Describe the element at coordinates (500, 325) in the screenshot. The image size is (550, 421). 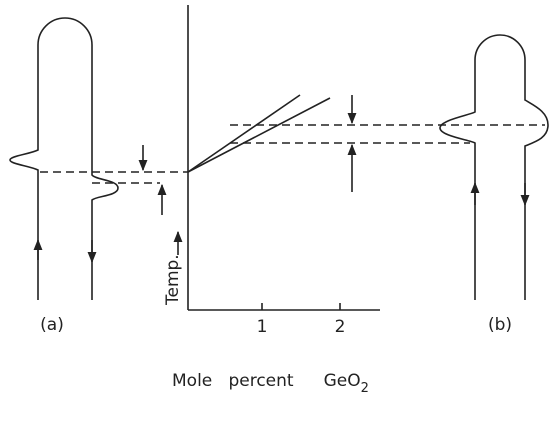
I see `label-b: (b)` at that location.